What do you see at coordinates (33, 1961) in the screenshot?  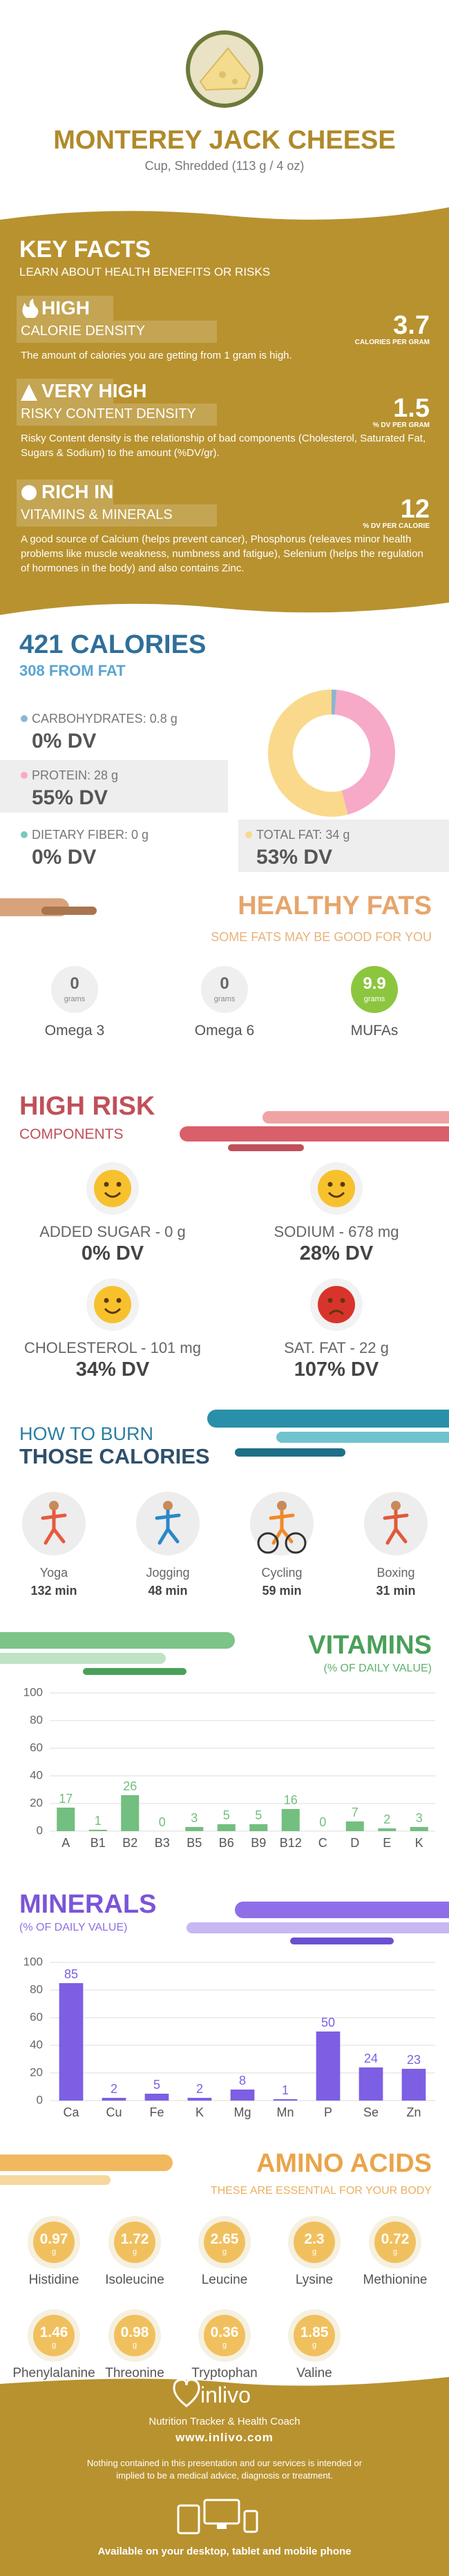 I see `y-tick-label: 100` at bounding box center [33, 1961].